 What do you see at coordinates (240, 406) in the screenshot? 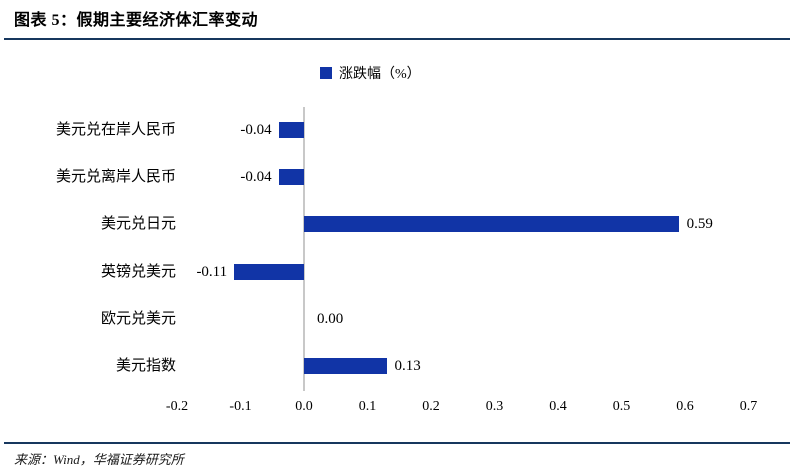
I see `x-tick-label: -0.1` at bounding box center [240, 406].